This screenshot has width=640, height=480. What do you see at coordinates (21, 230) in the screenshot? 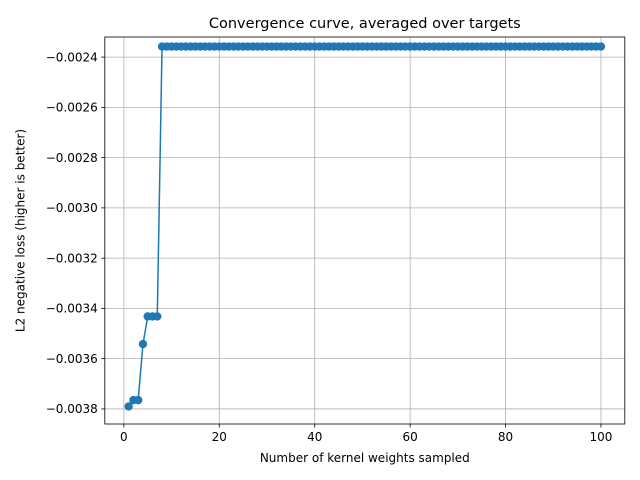
I see `y-axis-label: L2 negative loss (higher is better)` at bounding box center [21, 230].